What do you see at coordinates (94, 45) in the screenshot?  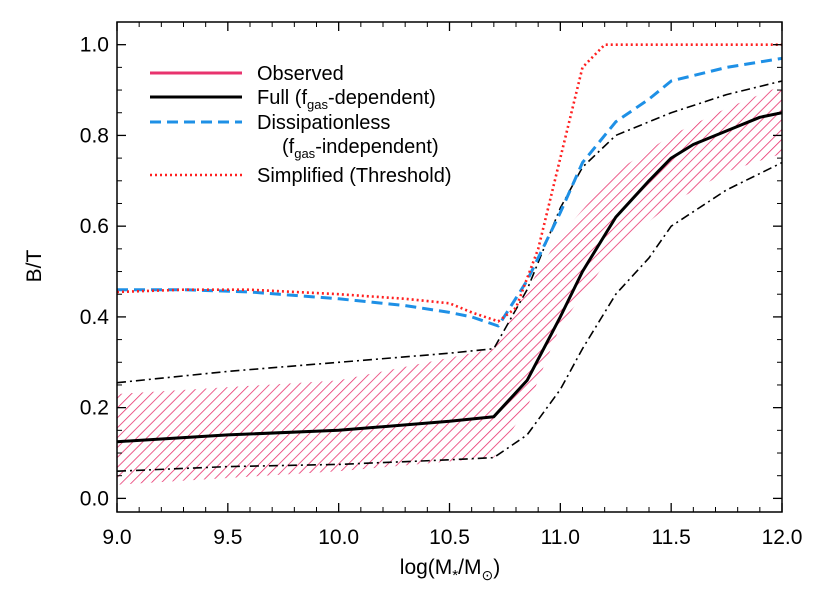 I see `y-tick-label: 1.0` at bounding box center [94, 45].